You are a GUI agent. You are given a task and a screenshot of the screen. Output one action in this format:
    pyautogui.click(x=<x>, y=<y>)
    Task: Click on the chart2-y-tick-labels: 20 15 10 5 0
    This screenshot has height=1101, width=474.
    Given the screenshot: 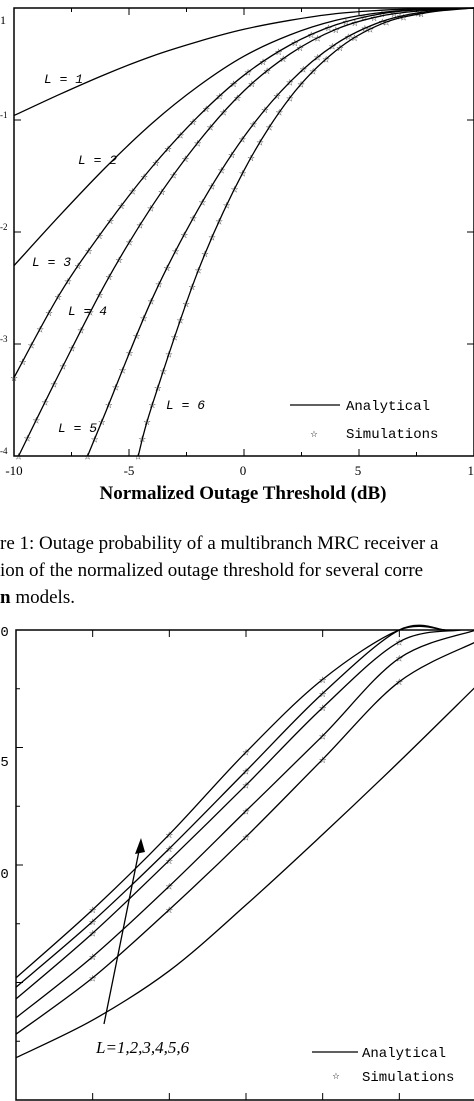 What is the action you would take?
    pyautogui.click(x=4, y=863)
    